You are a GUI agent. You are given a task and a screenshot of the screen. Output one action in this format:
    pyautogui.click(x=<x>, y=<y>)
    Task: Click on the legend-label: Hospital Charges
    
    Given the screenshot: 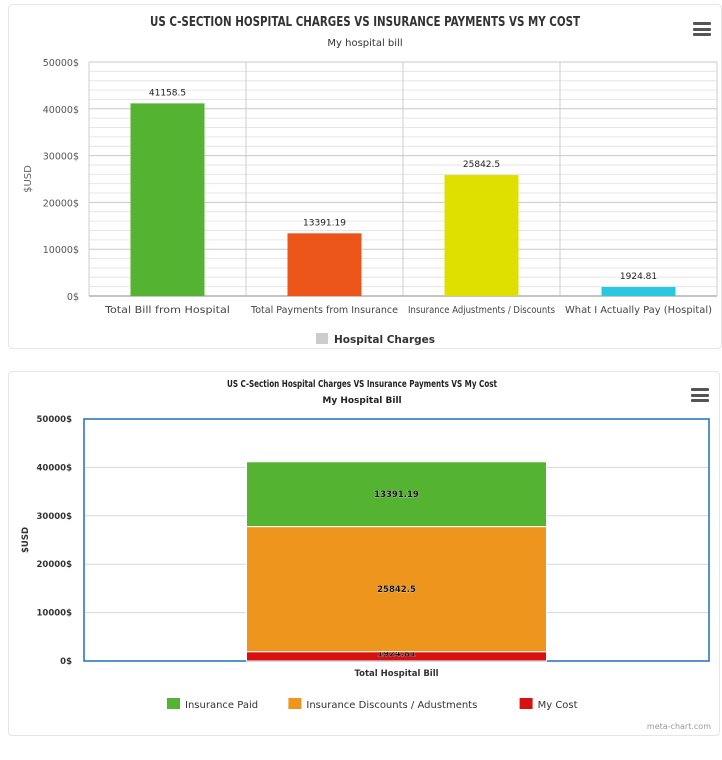 What is the action you would take?
    pyautogui.click(x=384, y=340)
    